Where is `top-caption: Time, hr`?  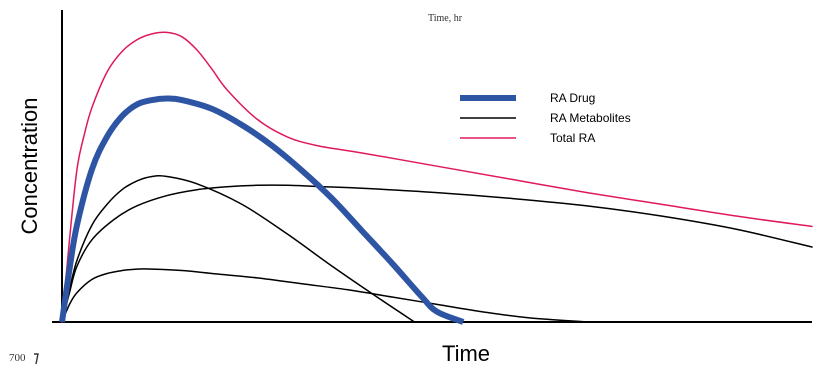
top-caption: Time, hr is located at coordinates (445, 18).